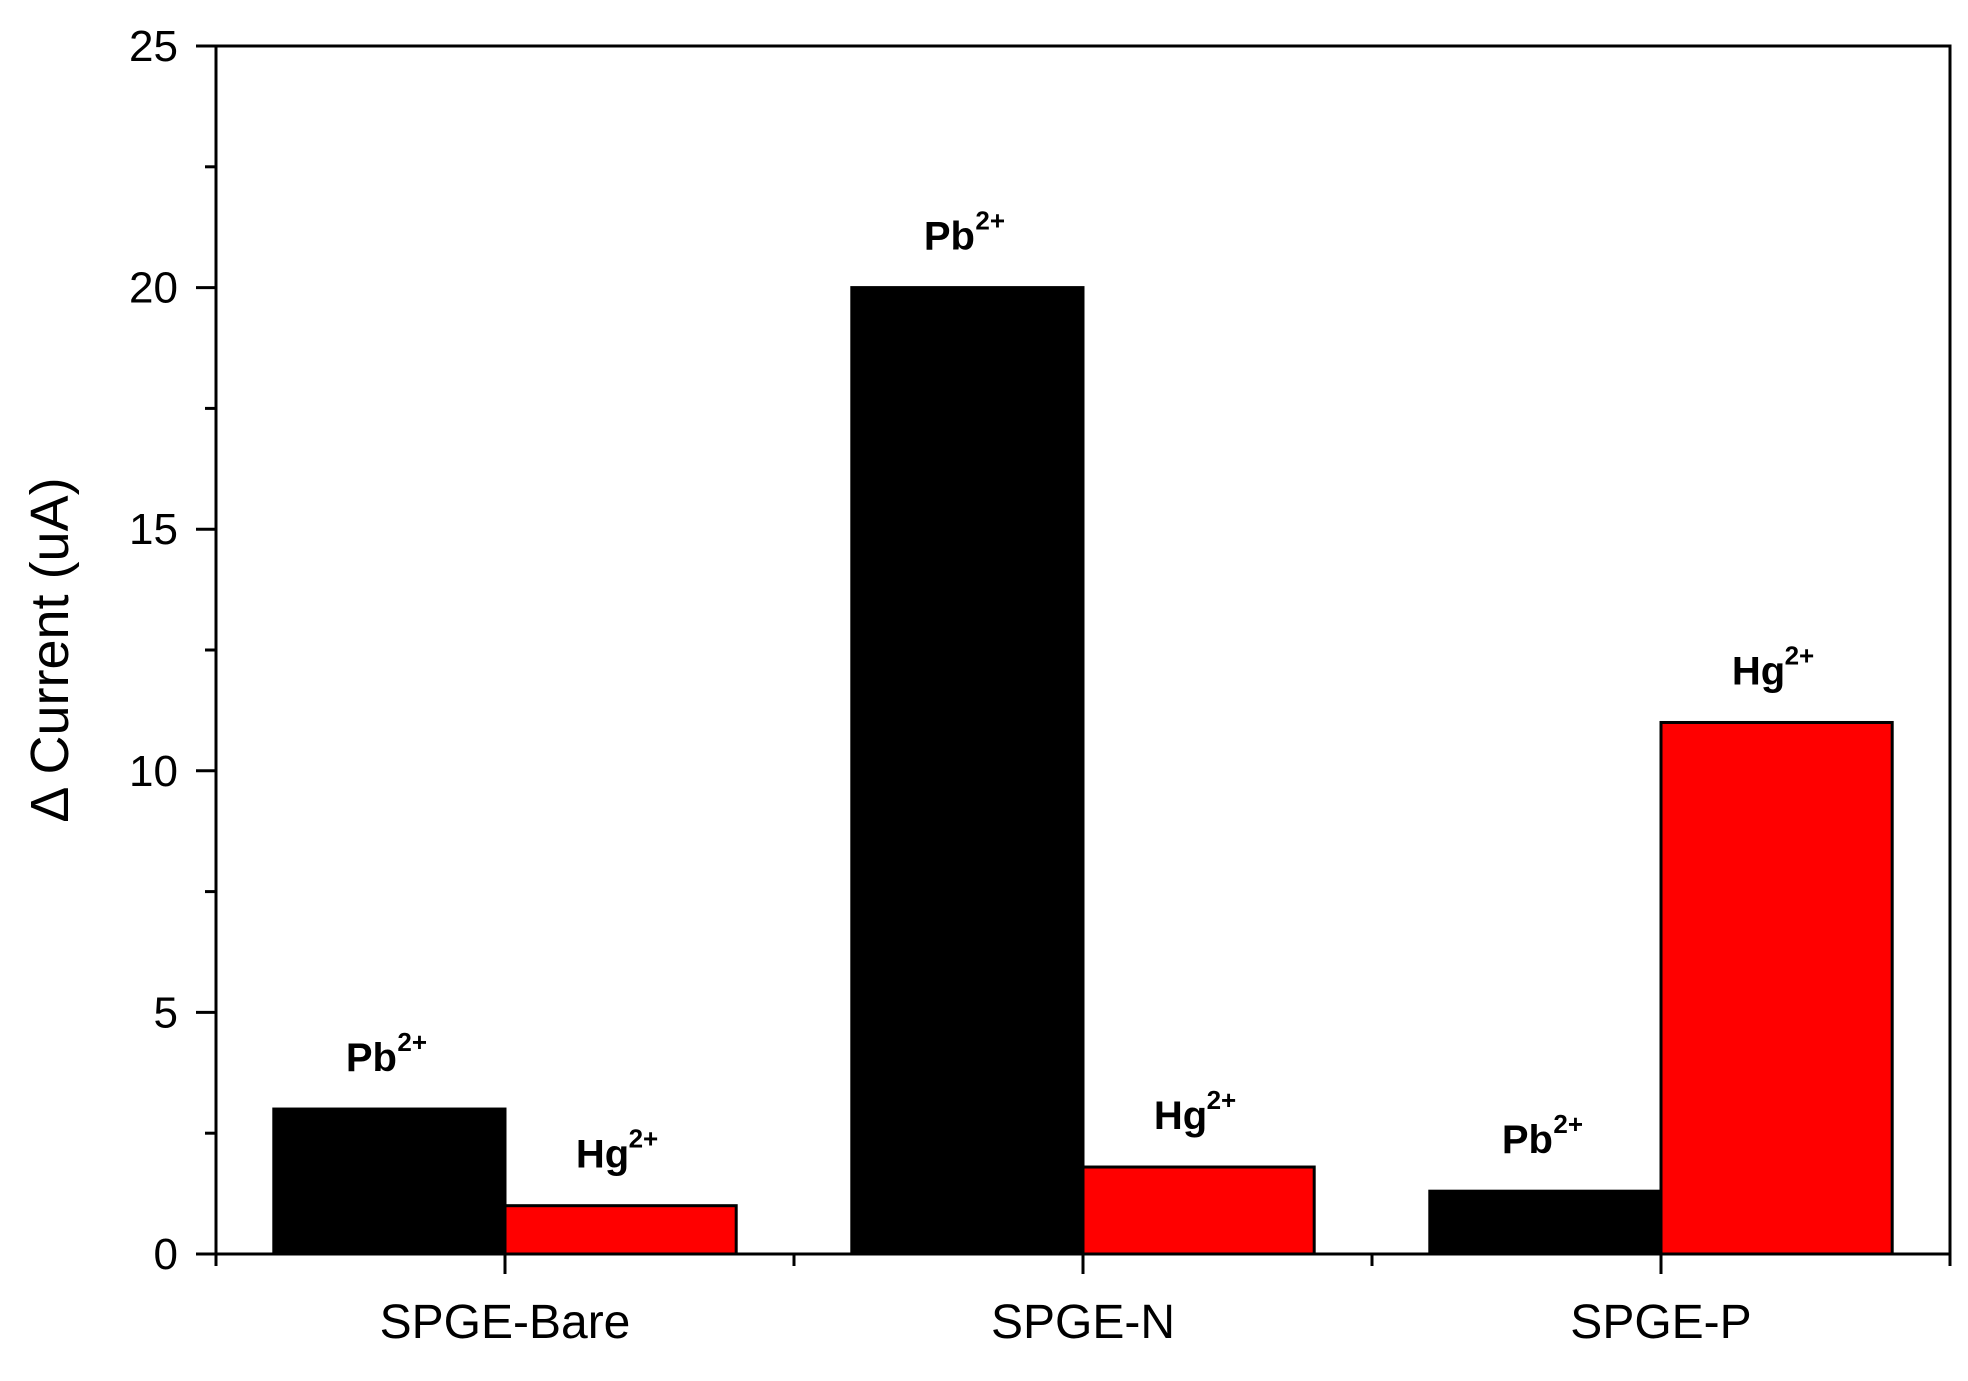 The image size is (1968, 1381). Describe the element at coordinates (1660, 1322) in the screenshot. I see `x-category-label: SPGE-P` at that location.